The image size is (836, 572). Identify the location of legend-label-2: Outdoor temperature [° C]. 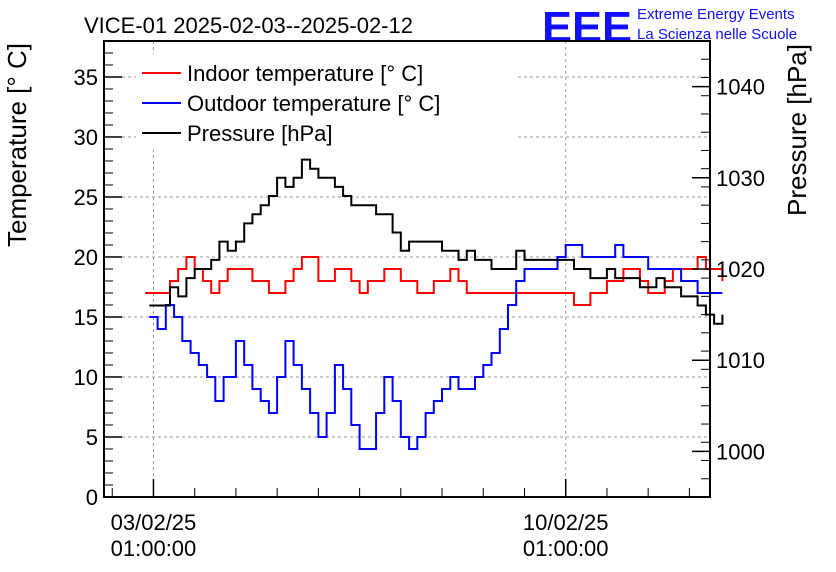
(313, 103).